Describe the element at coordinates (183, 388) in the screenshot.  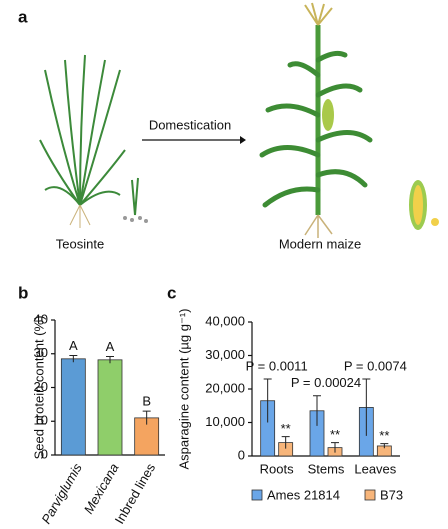
I see `y-axis-label: Asparagine content (µg g⁻¹)` at that location.